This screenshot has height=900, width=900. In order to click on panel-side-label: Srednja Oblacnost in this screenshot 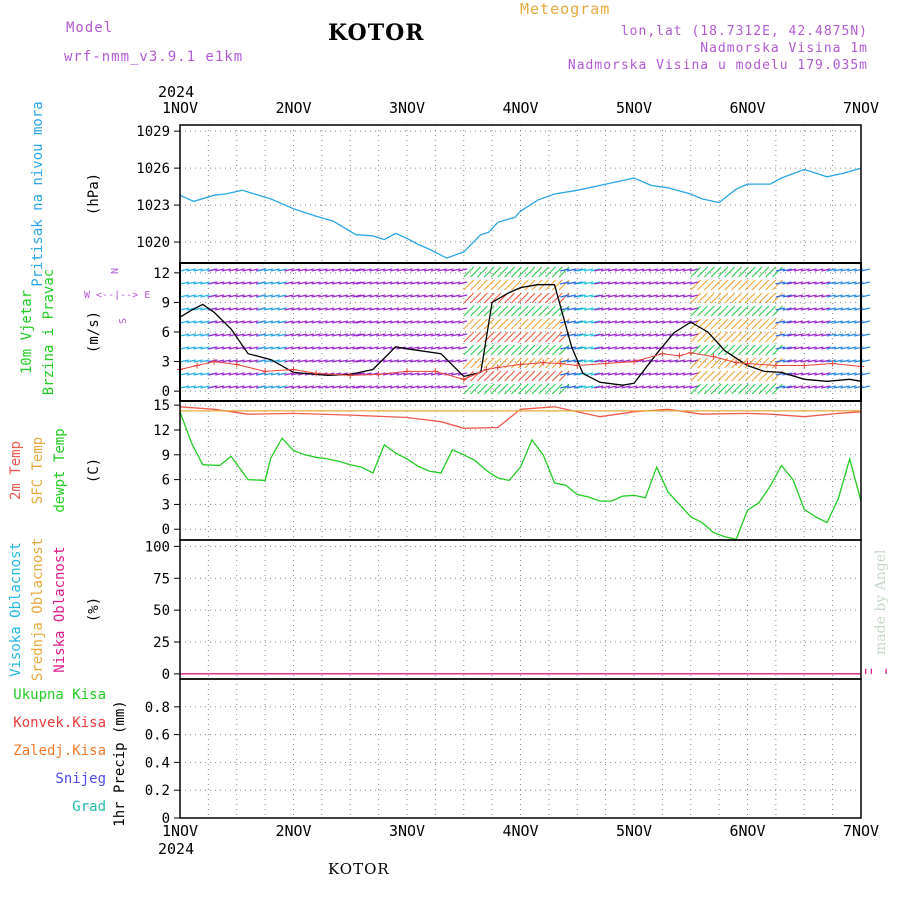, I will do `click(38, 609)`.